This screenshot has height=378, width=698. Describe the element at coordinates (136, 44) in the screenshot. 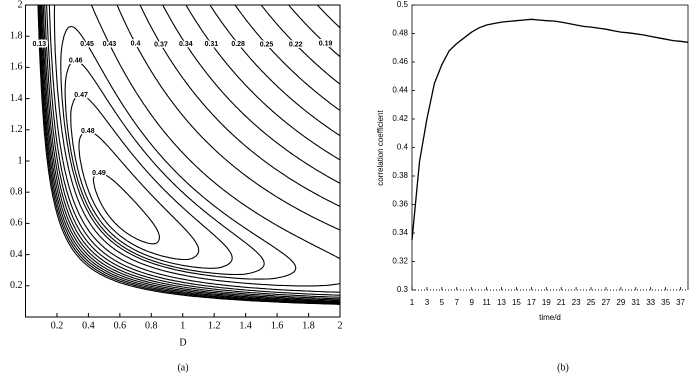

I see `contour-label: 0.4` at that location.